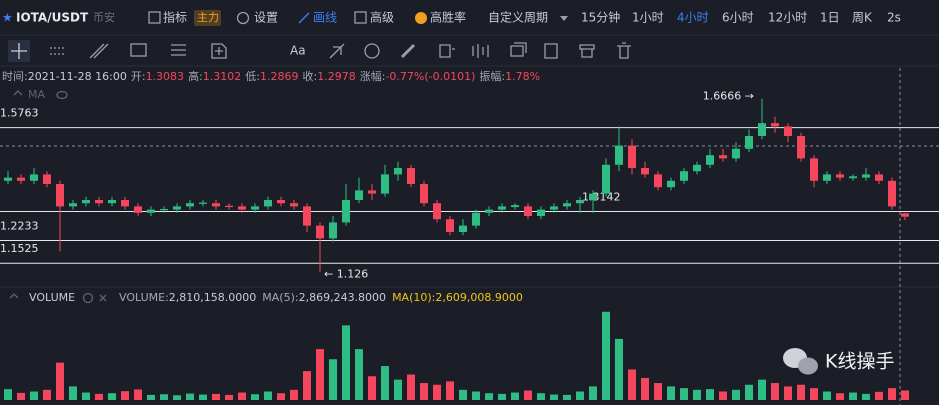 Image resolution: width=939 pixels, height=405 pixels. What do you see at coordinates (738, 18) in the screenshot?
I see `period: 6小时` at bounding box center [738, 18].